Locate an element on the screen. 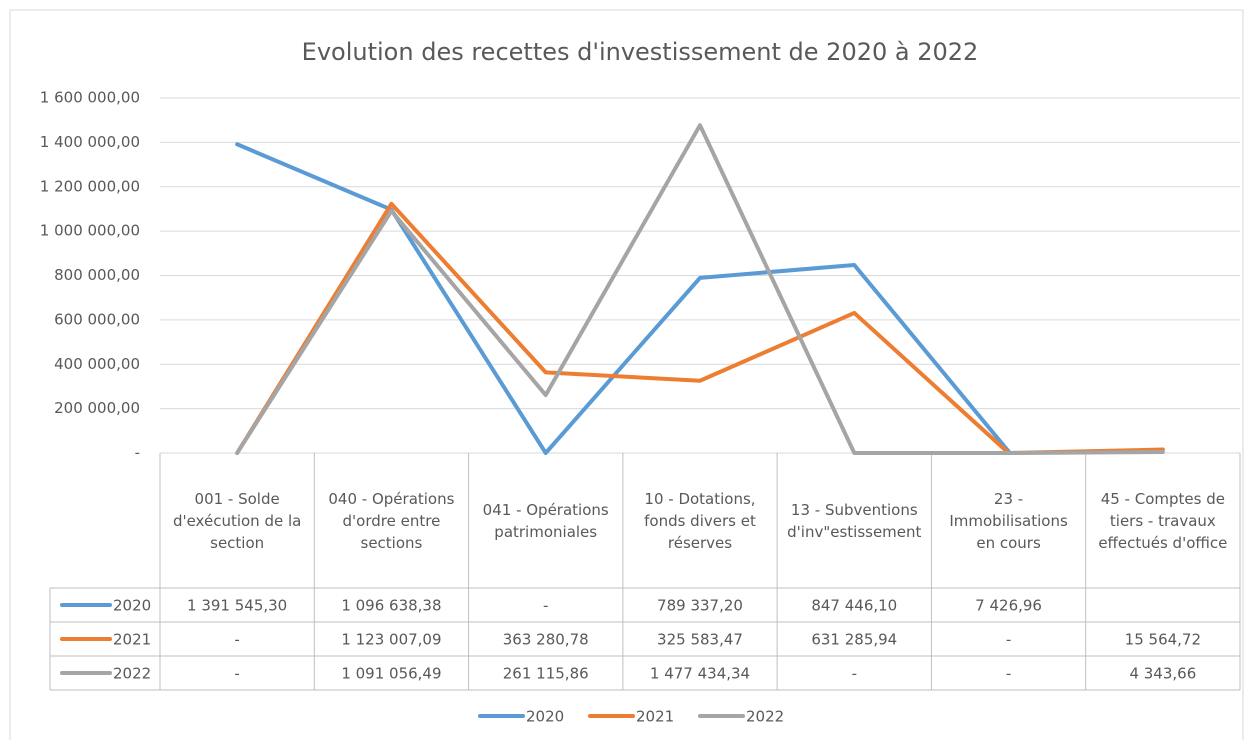 This screenshot has width=1254, height=740. data-label: 325 583,47 is located at coordinates (700, 640).